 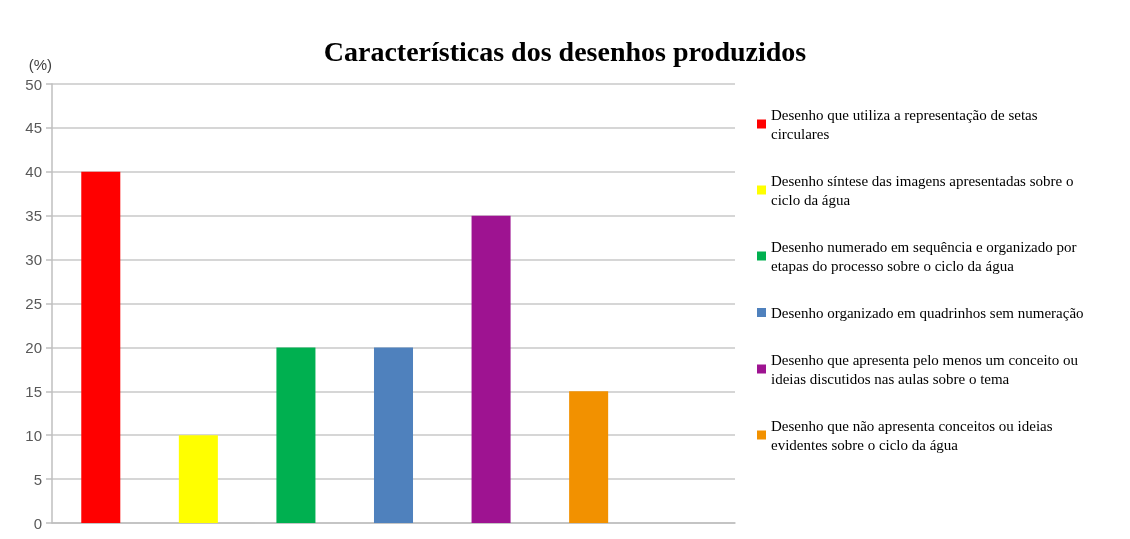 I want to click on y-tick-label: 0, so click(x=37, y=523).